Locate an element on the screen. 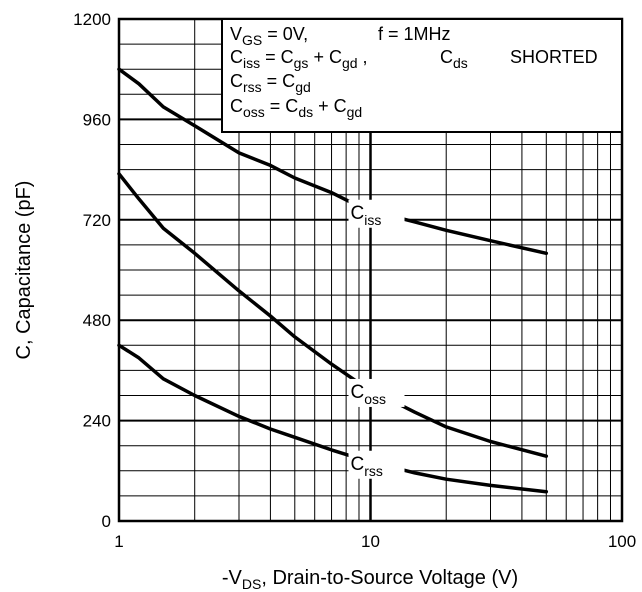 This screenshot has height=592, width=642. x-tick-label: 100 is located at coordinates (622, 541).